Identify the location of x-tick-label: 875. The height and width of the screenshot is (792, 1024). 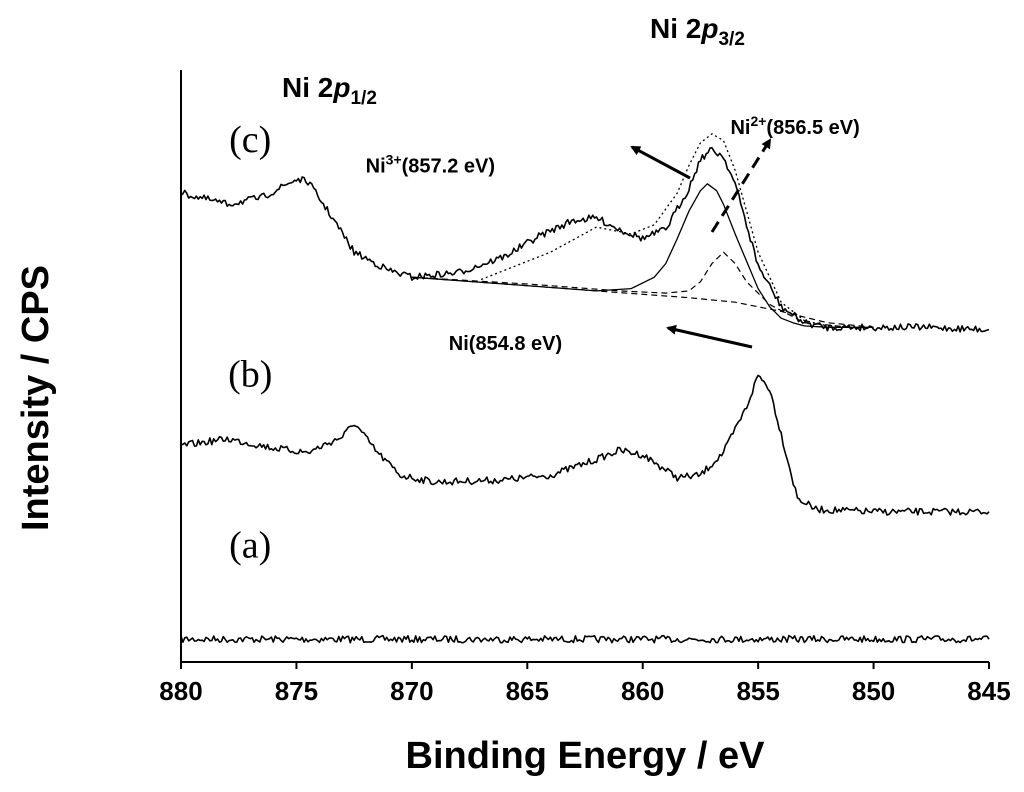
(296, 691).